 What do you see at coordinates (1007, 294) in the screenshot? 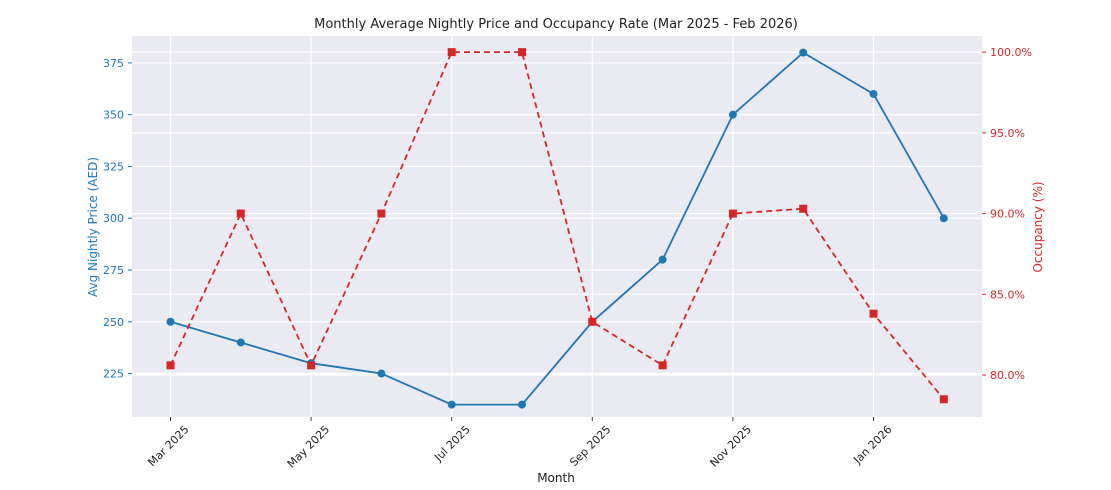
I see `y-right-tick-label: 85.0%` at bounding box center [1007, 294].